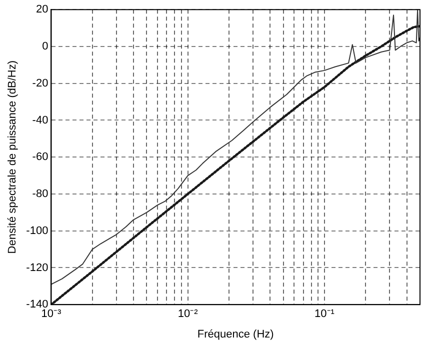 Image resolution: width=430 pixels, height=345 pixels. I want to click on x-tick-label: 10⁻², so click(188, 314).